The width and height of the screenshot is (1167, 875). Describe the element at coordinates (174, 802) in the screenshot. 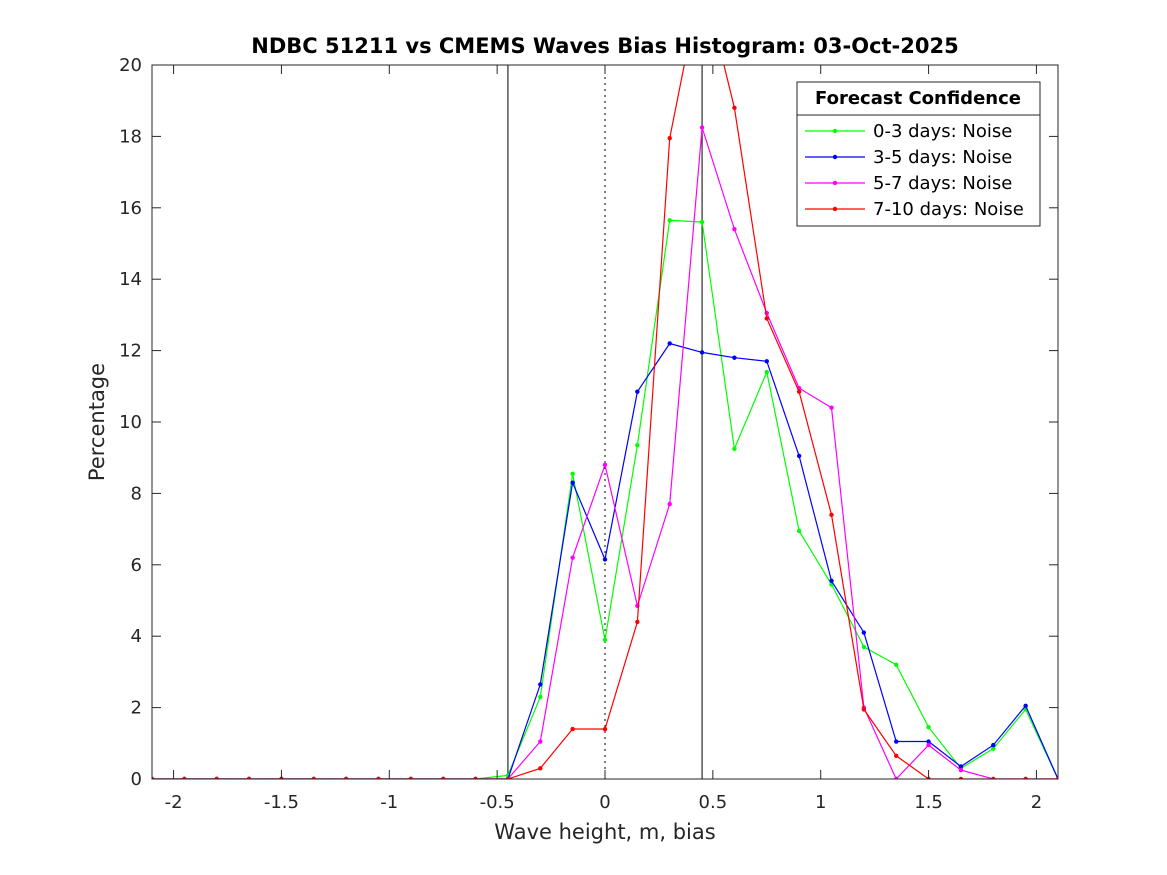

I see `x-tick-label: -2` at that location.